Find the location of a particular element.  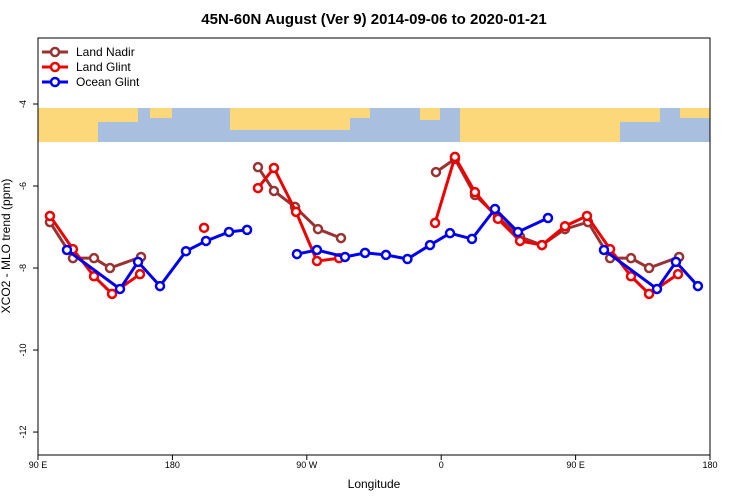

legend-label: Ocean Glint is located at coordinates (108, 82).